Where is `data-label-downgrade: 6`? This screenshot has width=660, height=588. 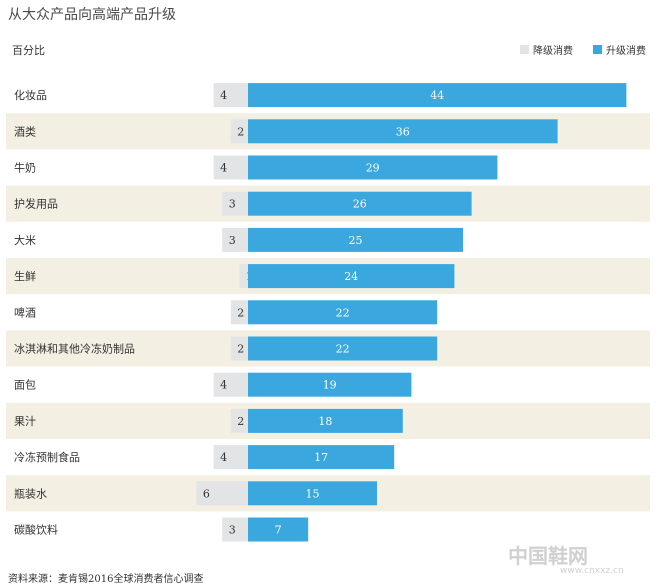
data-label-downgrade: 6 is located at coordinates (206, 493).